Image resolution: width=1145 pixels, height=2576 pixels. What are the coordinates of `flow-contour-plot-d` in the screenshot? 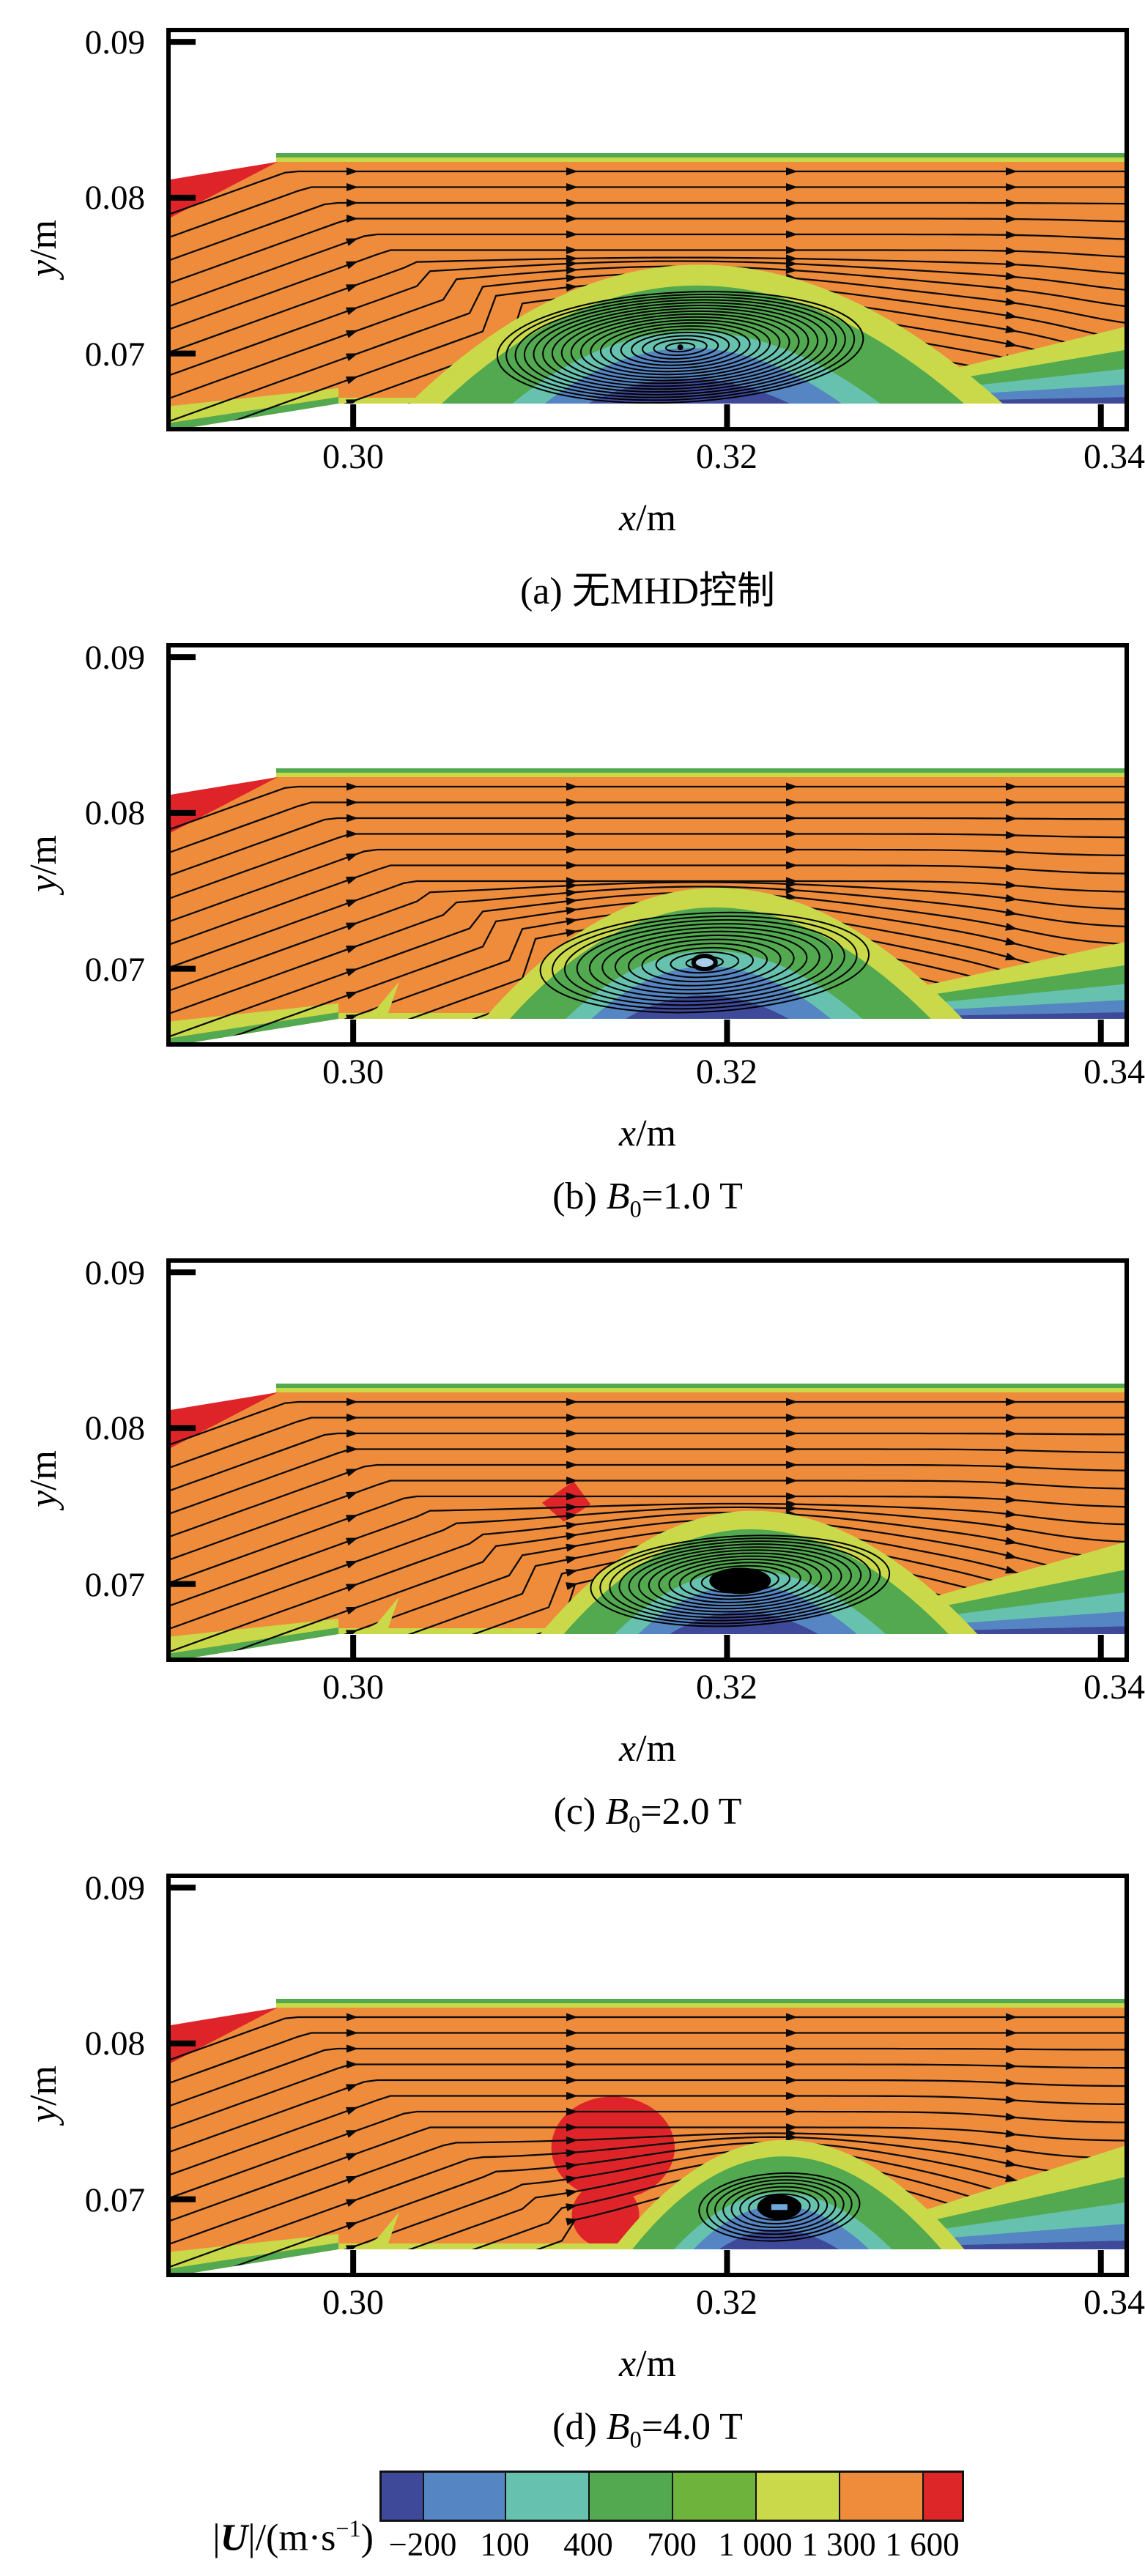 It's located at (647, 2075).